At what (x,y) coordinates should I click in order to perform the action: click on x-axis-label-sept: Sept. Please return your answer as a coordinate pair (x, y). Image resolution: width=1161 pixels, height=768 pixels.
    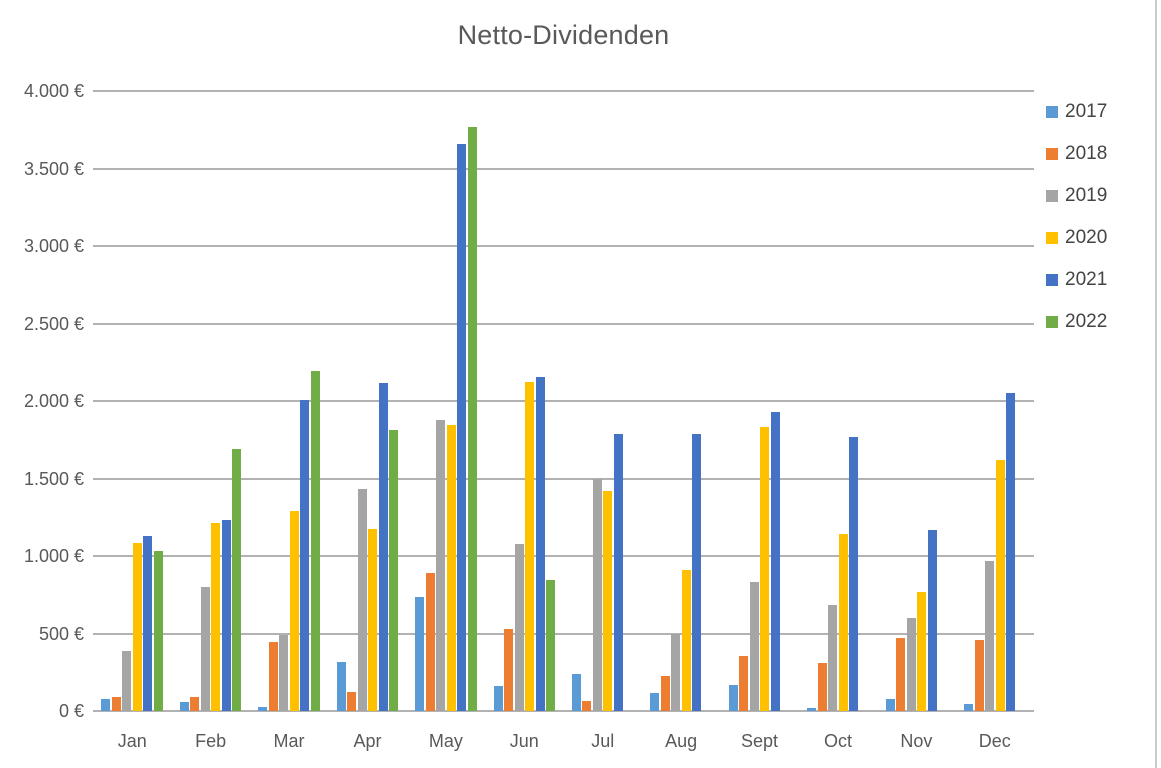
    Looking at the image, I should click on (760, 741).